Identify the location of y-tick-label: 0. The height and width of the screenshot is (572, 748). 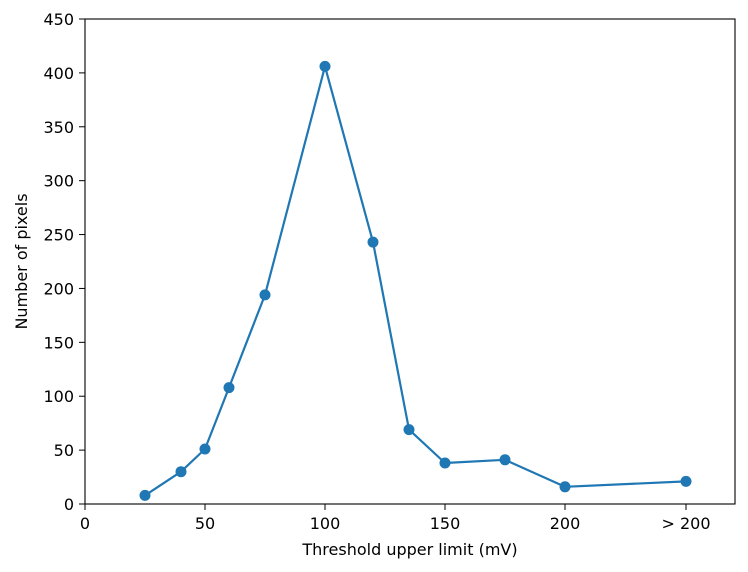
(69, 504).